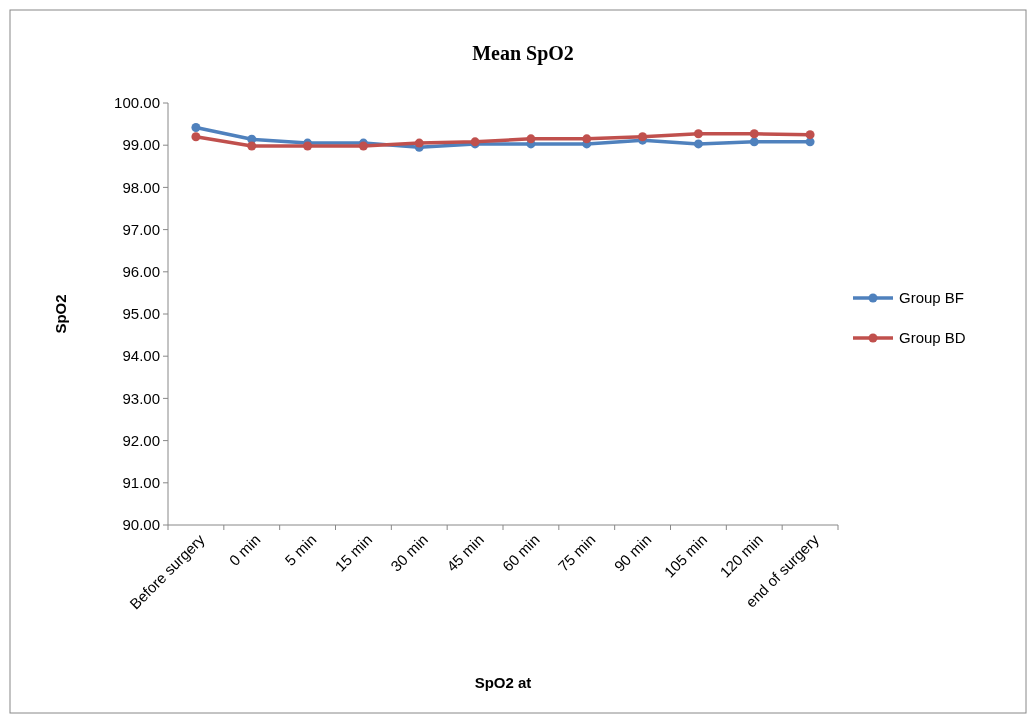 The width and height of the screenshot is (1036, 723). I want to click on y-tick-label: 98.00, so click(141, 187).